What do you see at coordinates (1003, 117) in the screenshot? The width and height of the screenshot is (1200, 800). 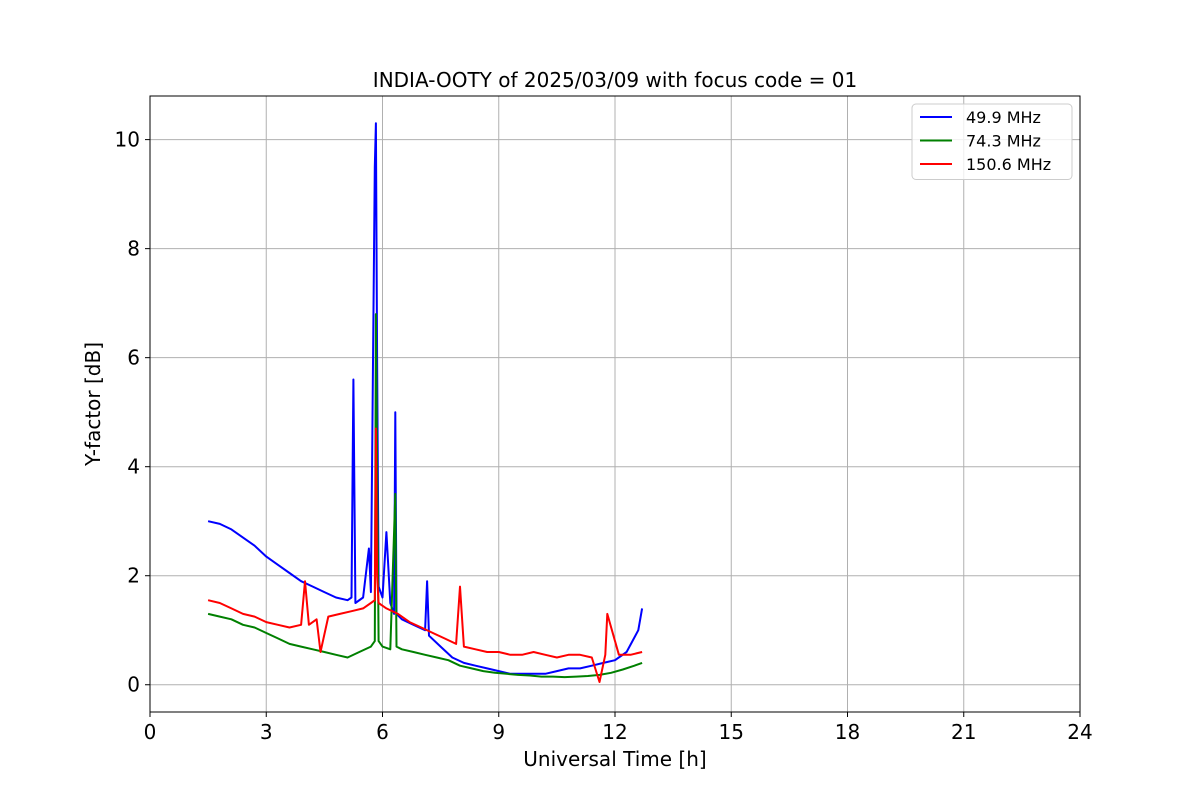 I see `legend-label-1: 49.9 MHz` at bounding box center [1003, 117].